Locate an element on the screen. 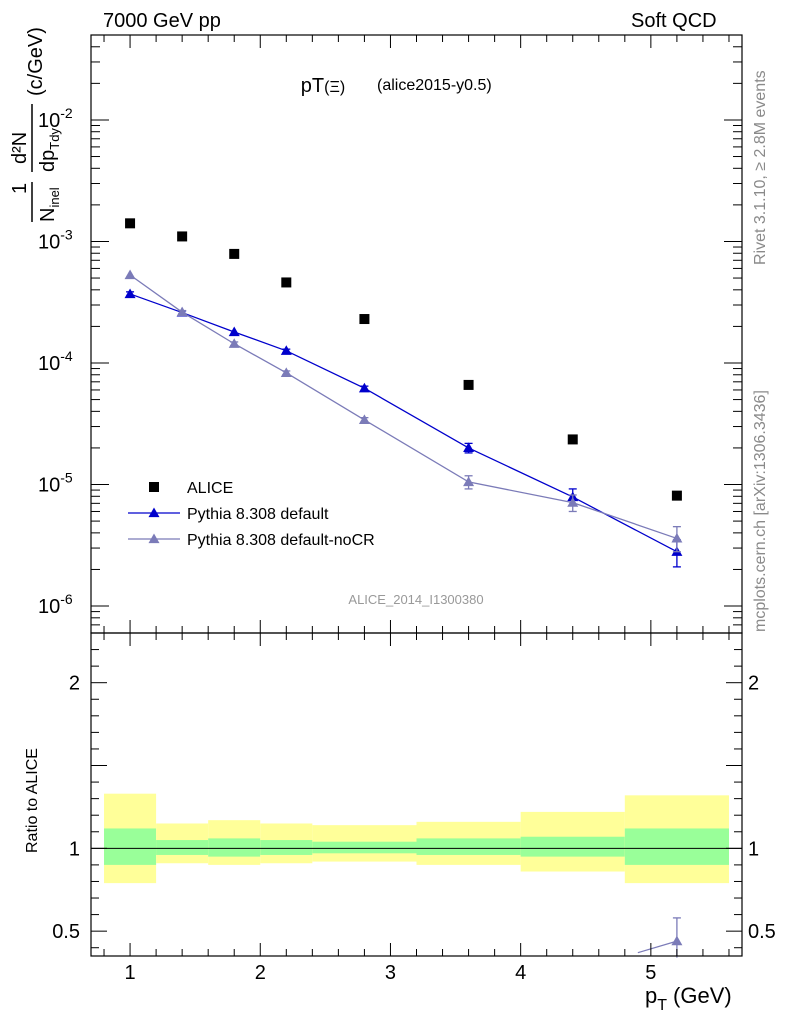  header-left: 7000 GeV pp is located at coordinates (162, 21).